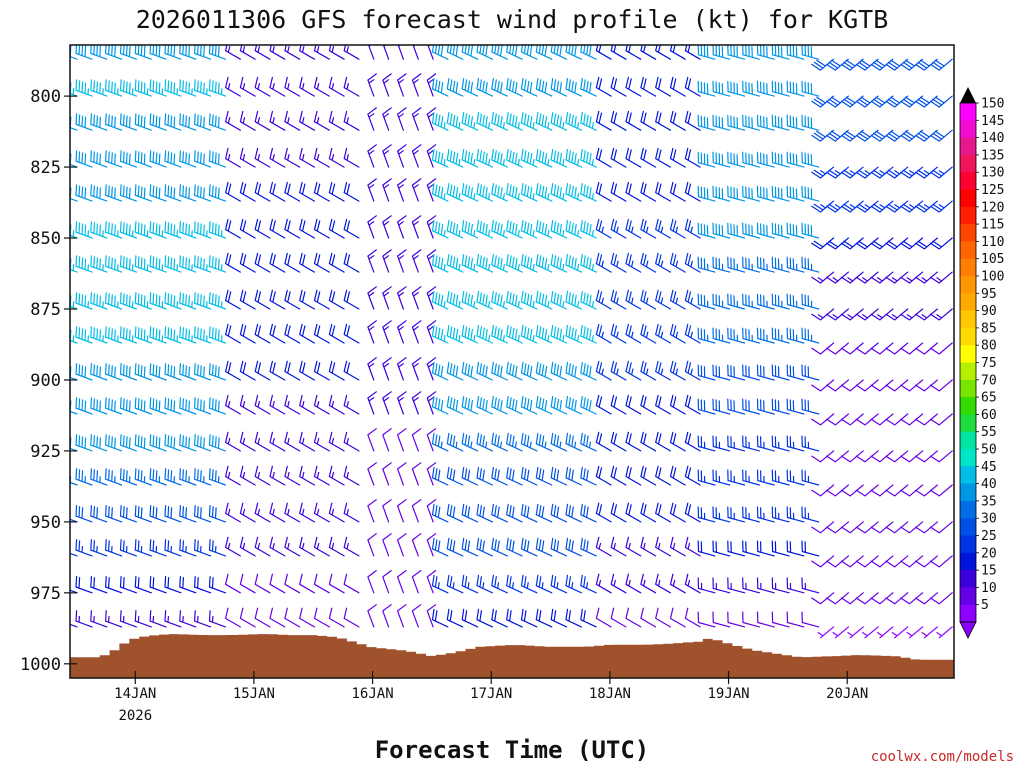 The image size is (1024, 768). What do you see at coordinates (968, 285) in the screenshot?
I see `colorbar-swatch` at bounding box center [968, 285].